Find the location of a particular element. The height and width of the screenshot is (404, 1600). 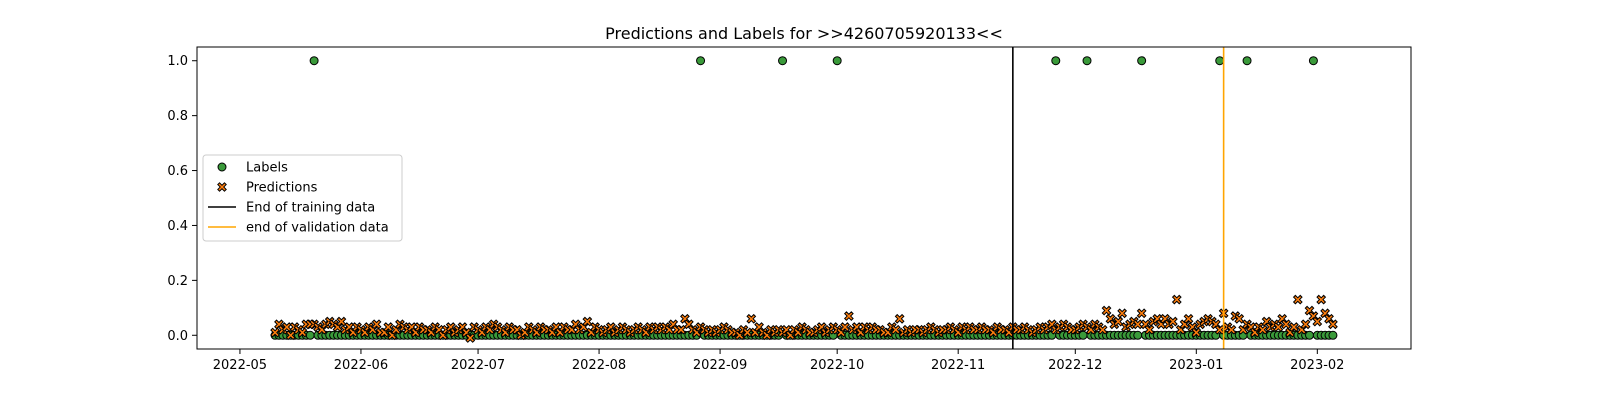

x-tick-label: 2022-06 is located at coordinates (361, 365).